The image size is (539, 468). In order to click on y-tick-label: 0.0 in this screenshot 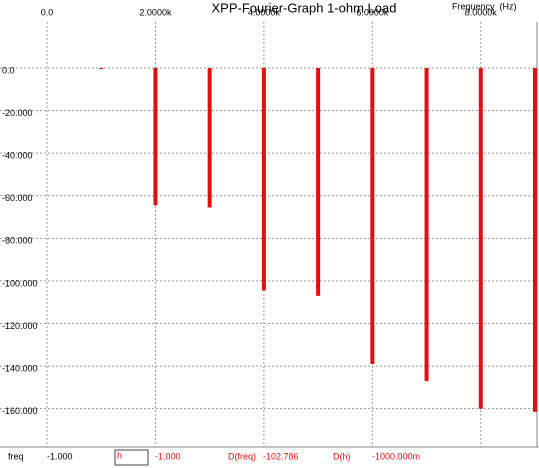, I will do `click(8, 70)`.